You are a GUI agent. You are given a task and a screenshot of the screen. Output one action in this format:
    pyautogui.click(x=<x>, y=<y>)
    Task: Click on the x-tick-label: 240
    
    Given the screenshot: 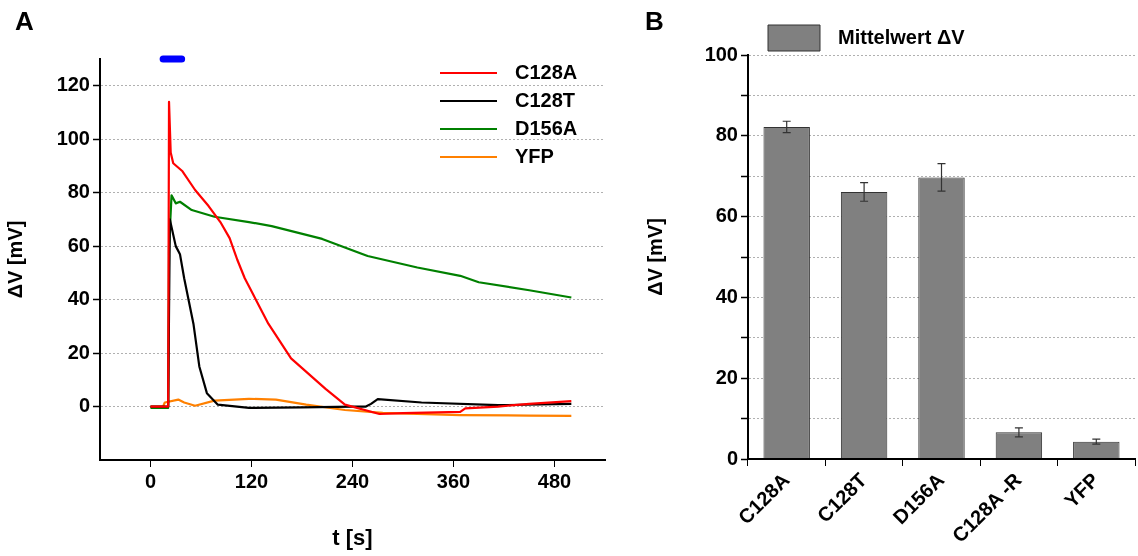 What is the action you would take?
    pyautogui.click(x=352, y=480)
    